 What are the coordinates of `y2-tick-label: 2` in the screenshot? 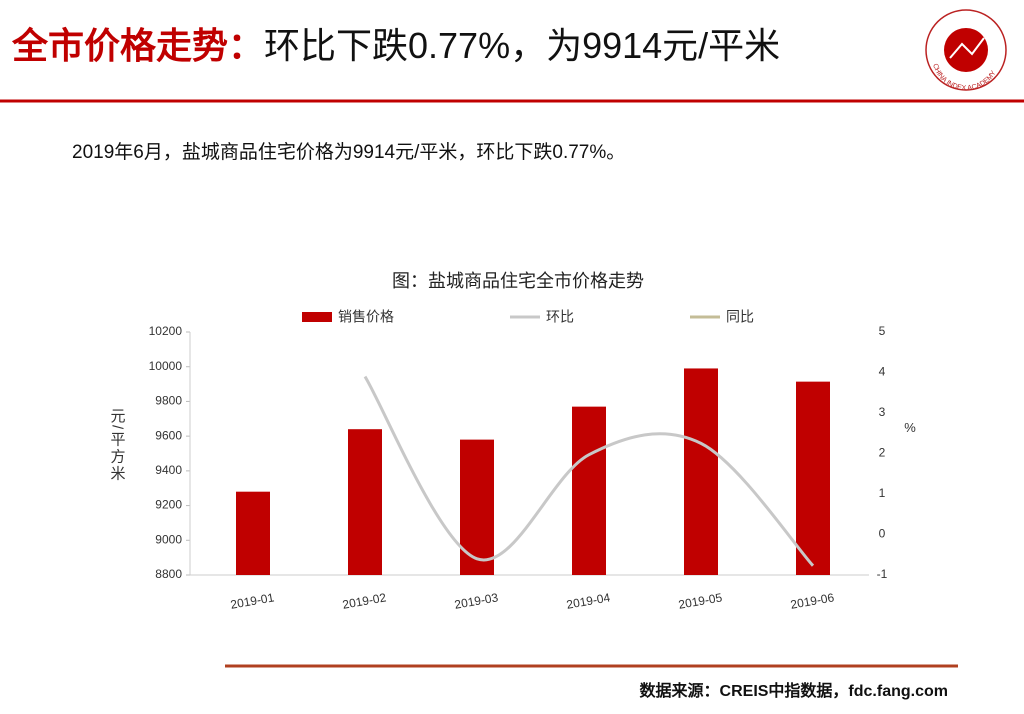 It's located at (882, 453).